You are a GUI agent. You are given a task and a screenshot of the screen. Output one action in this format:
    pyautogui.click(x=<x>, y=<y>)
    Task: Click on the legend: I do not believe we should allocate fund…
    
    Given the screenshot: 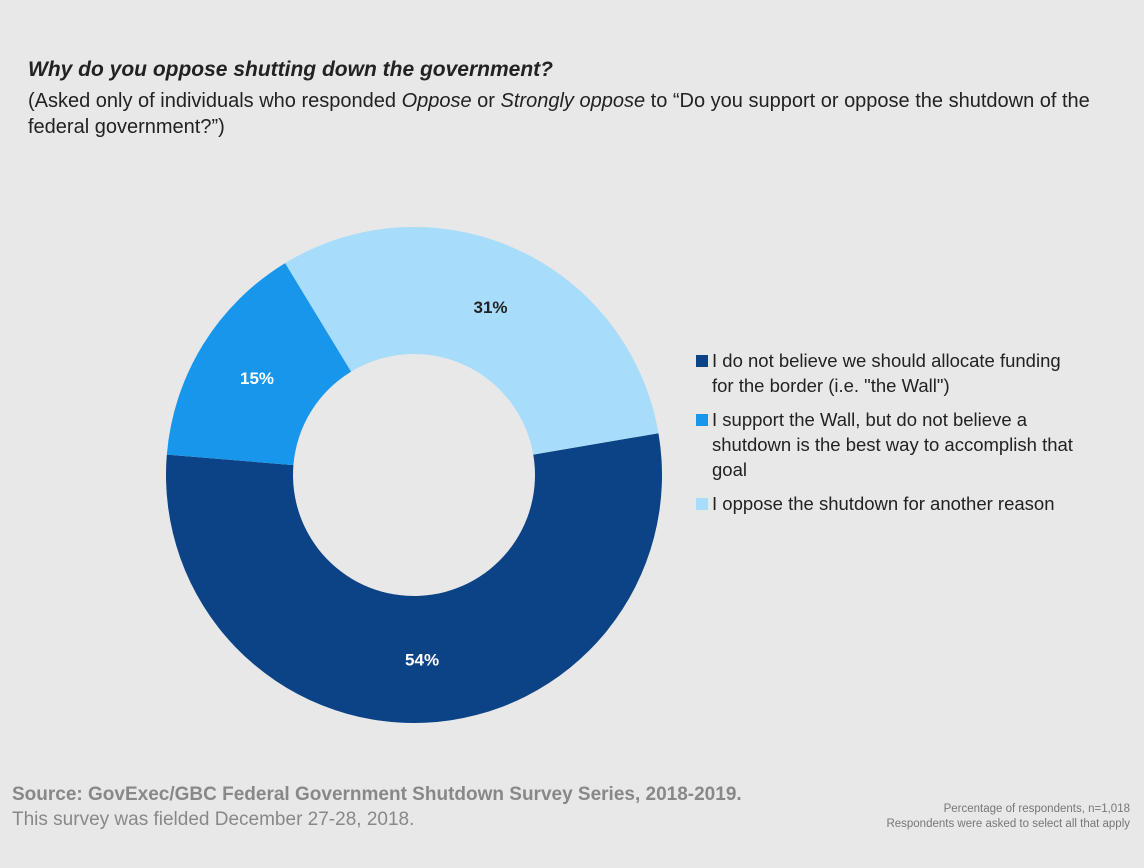 What is the action you would take?
    pyautogui.click(x=884, y=436)
    